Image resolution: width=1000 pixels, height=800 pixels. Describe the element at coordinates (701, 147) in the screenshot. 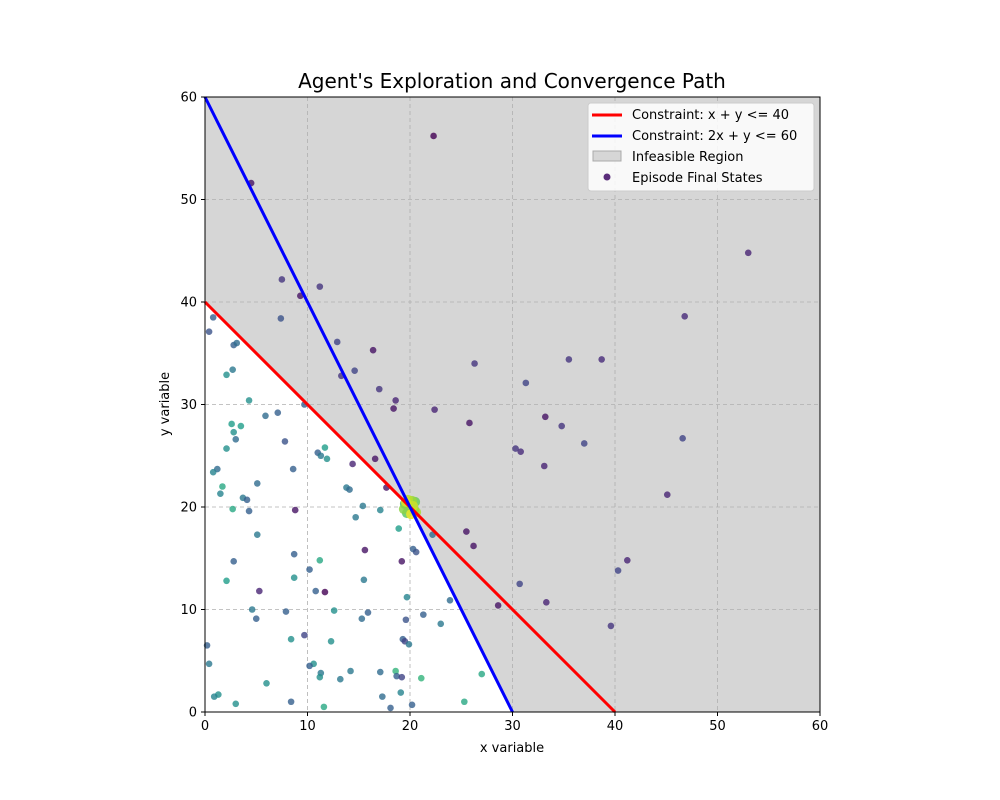

I see `legend-box` at that location.